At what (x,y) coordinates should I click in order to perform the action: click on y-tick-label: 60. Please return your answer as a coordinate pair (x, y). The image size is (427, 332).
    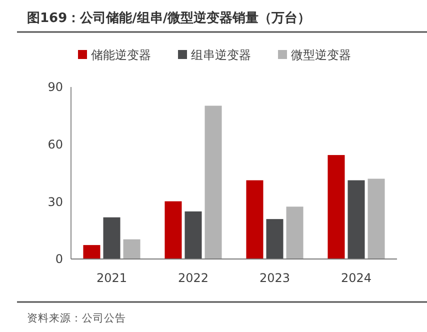
    Looking at the image, I should click on (55, 145).